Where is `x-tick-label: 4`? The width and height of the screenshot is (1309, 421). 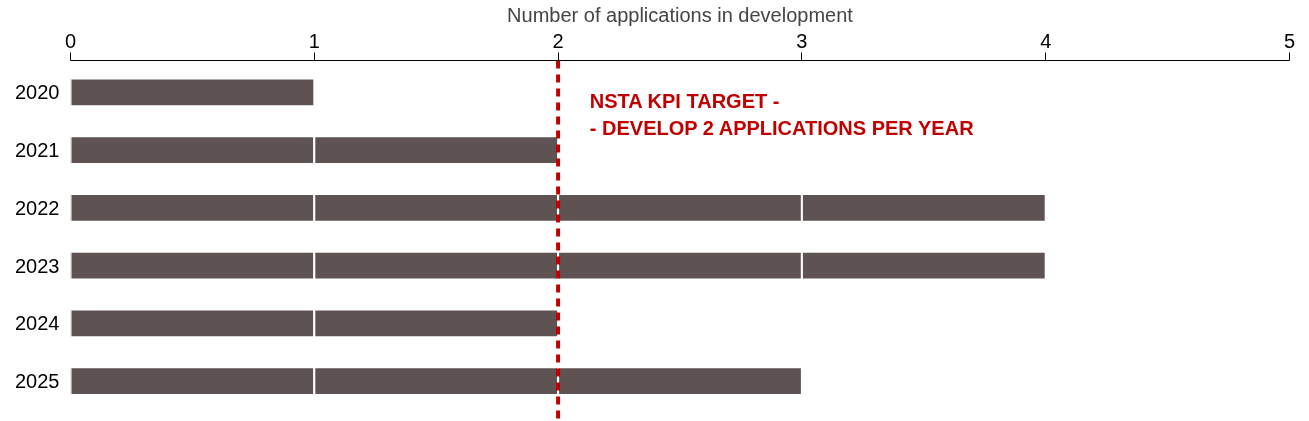
x-tick-label: 4 is located at coordinates (1046, 40).